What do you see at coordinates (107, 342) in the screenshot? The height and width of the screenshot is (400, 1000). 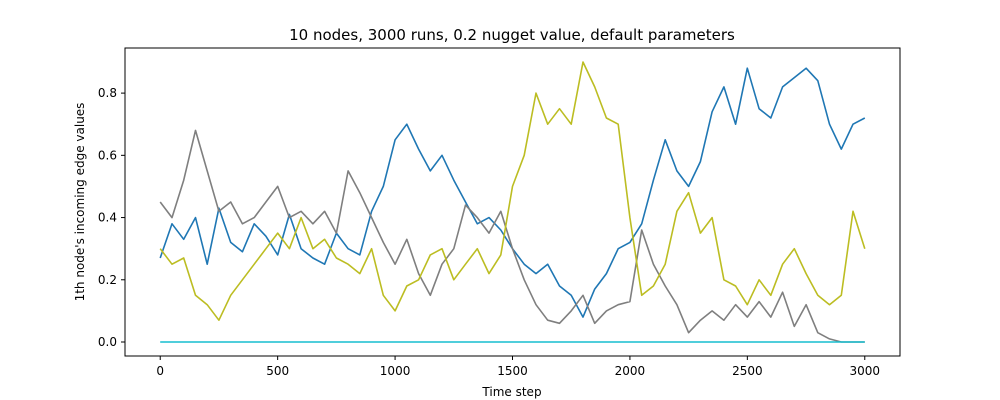 I see `y-tick-label: 0.0` at bounding box center [107, 342].